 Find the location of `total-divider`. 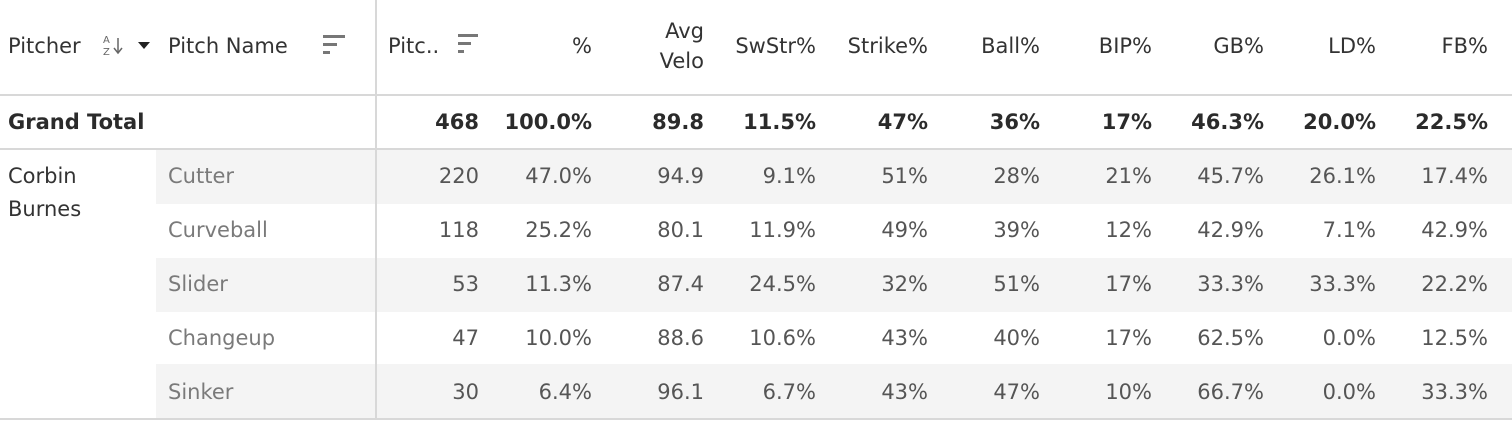

total-divider is located at coordinates (756, 149).